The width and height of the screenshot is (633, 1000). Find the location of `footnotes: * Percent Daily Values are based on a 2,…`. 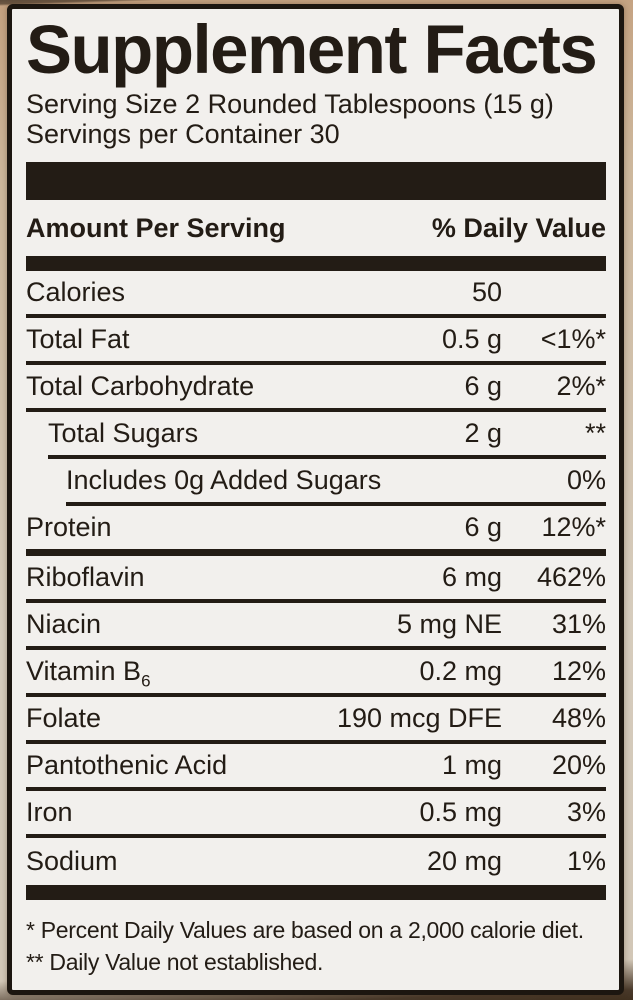

footnotes: * Percent Daily Values are based on a 2,… is located at coordinates (316, 946).